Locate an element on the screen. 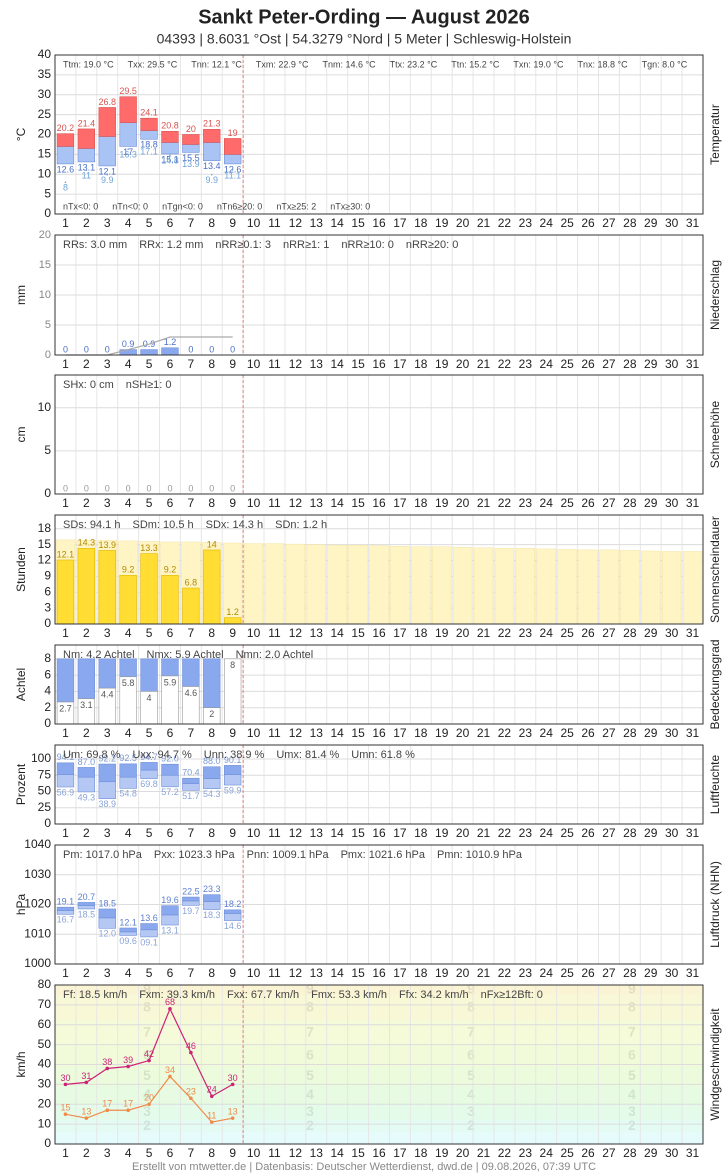 The width and height of the screenshot is (728, 1175). y-tick-label: 8 is located at coordinates (47, 658).